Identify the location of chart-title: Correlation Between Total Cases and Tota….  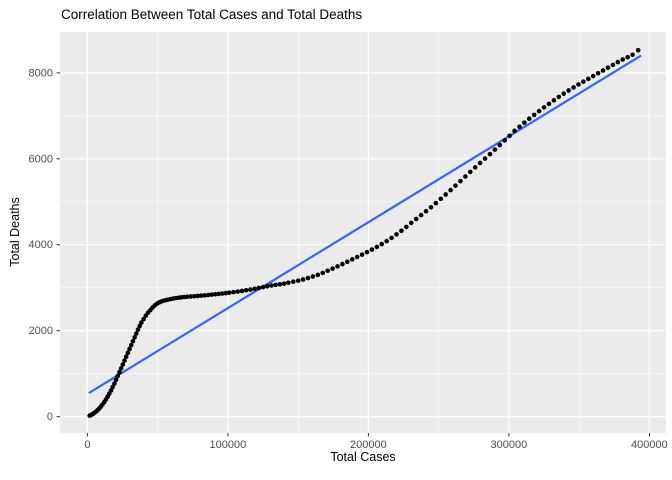
(212, 14).